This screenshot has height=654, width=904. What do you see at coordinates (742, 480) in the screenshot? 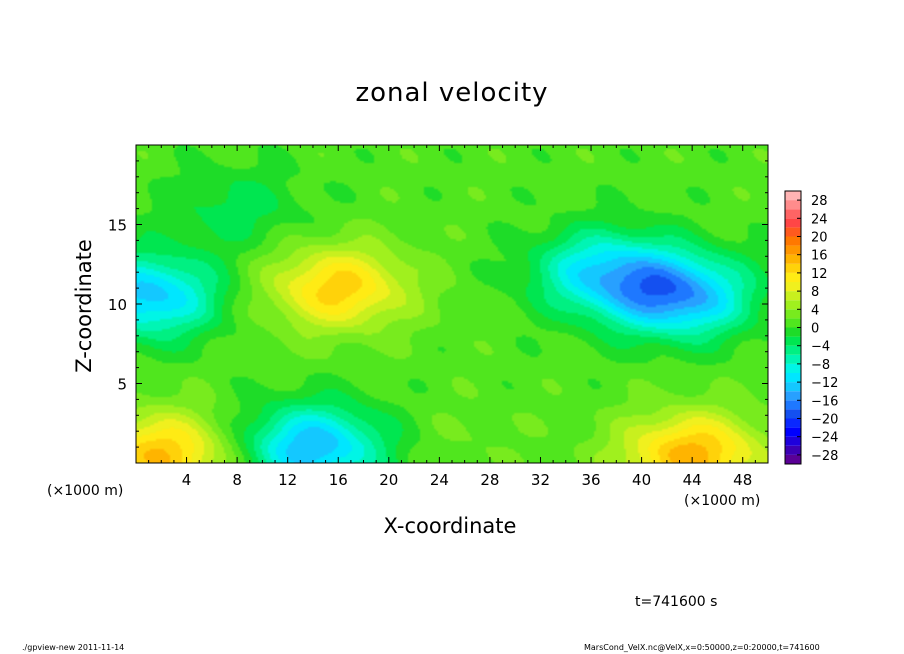
I see `x-tick-label: 48` at bounding box center [742, 480].